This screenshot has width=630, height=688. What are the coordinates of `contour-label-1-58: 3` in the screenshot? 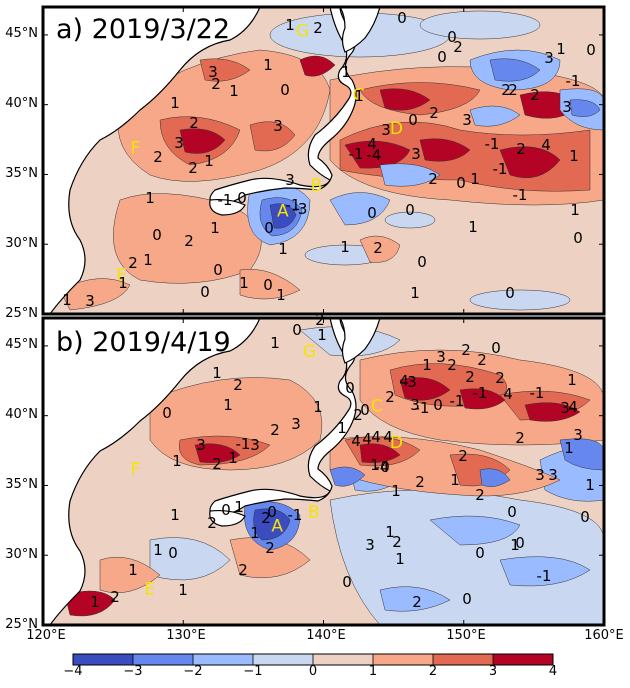 It's located at (553, 475).